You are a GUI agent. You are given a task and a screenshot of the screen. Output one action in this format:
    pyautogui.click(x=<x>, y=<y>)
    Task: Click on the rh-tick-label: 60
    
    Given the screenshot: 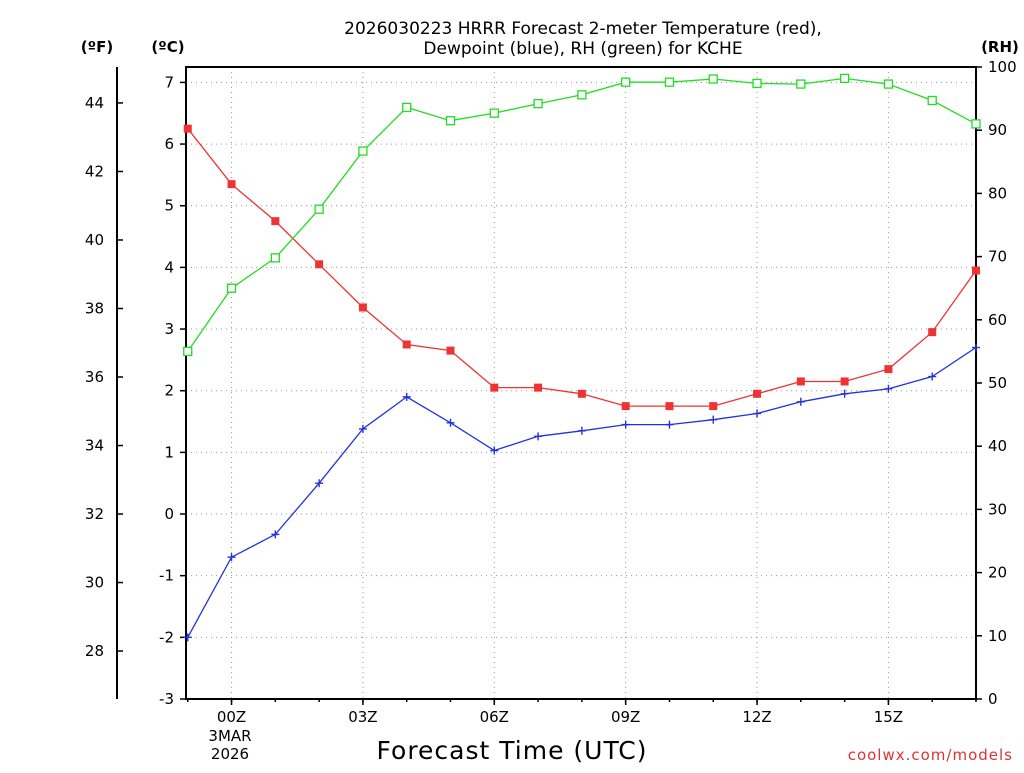 What is the action you would take?
    pyautogui.click(x=997, y=320)
    